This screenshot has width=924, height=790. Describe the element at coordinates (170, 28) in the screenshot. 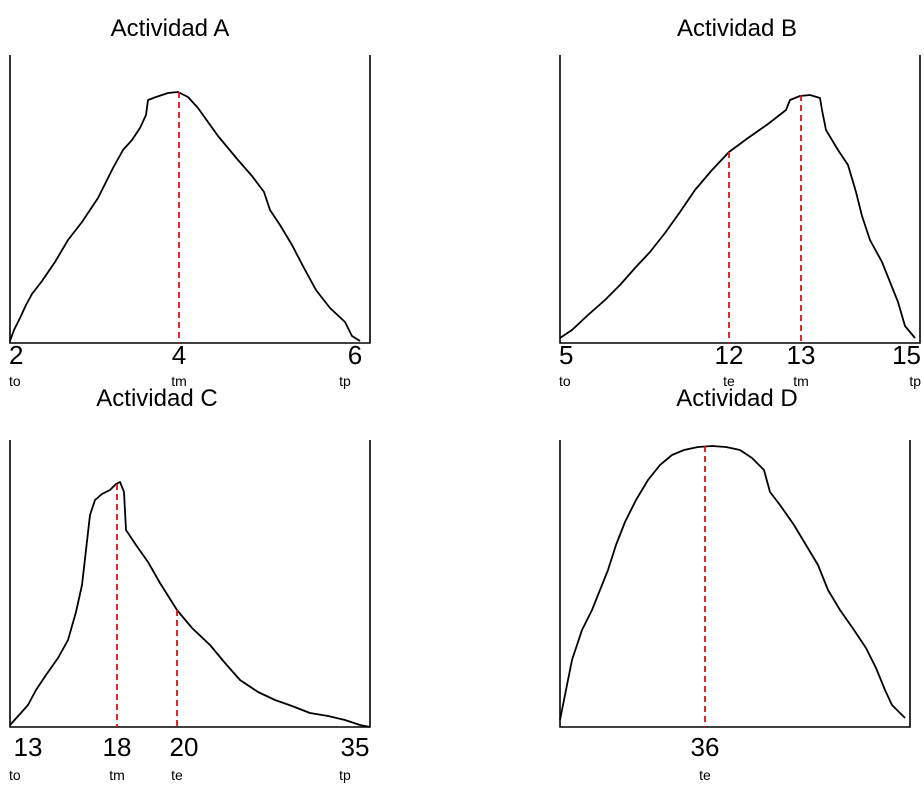

I see `panel-title: Actividad A` at that location.